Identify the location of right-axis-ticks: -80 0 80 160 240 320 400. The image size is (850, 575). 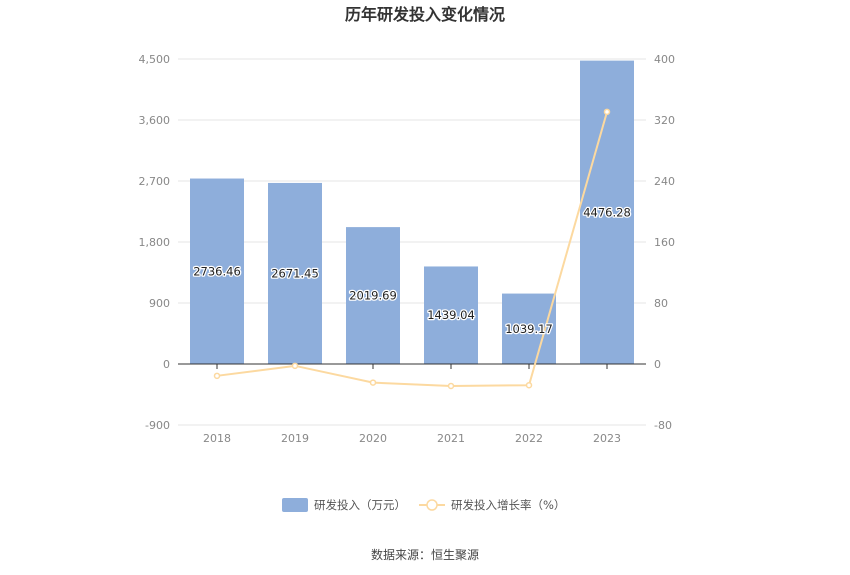
(664, 242).